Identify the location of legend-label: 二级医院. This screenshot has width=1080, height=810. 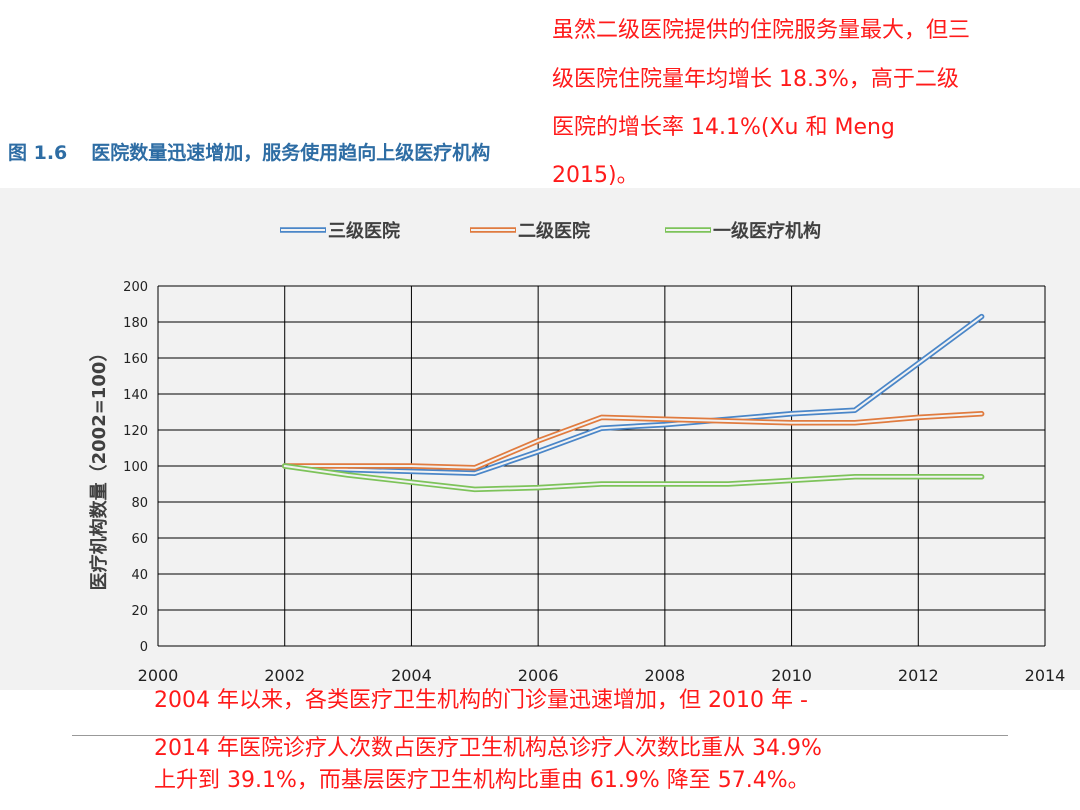
(554, 231).